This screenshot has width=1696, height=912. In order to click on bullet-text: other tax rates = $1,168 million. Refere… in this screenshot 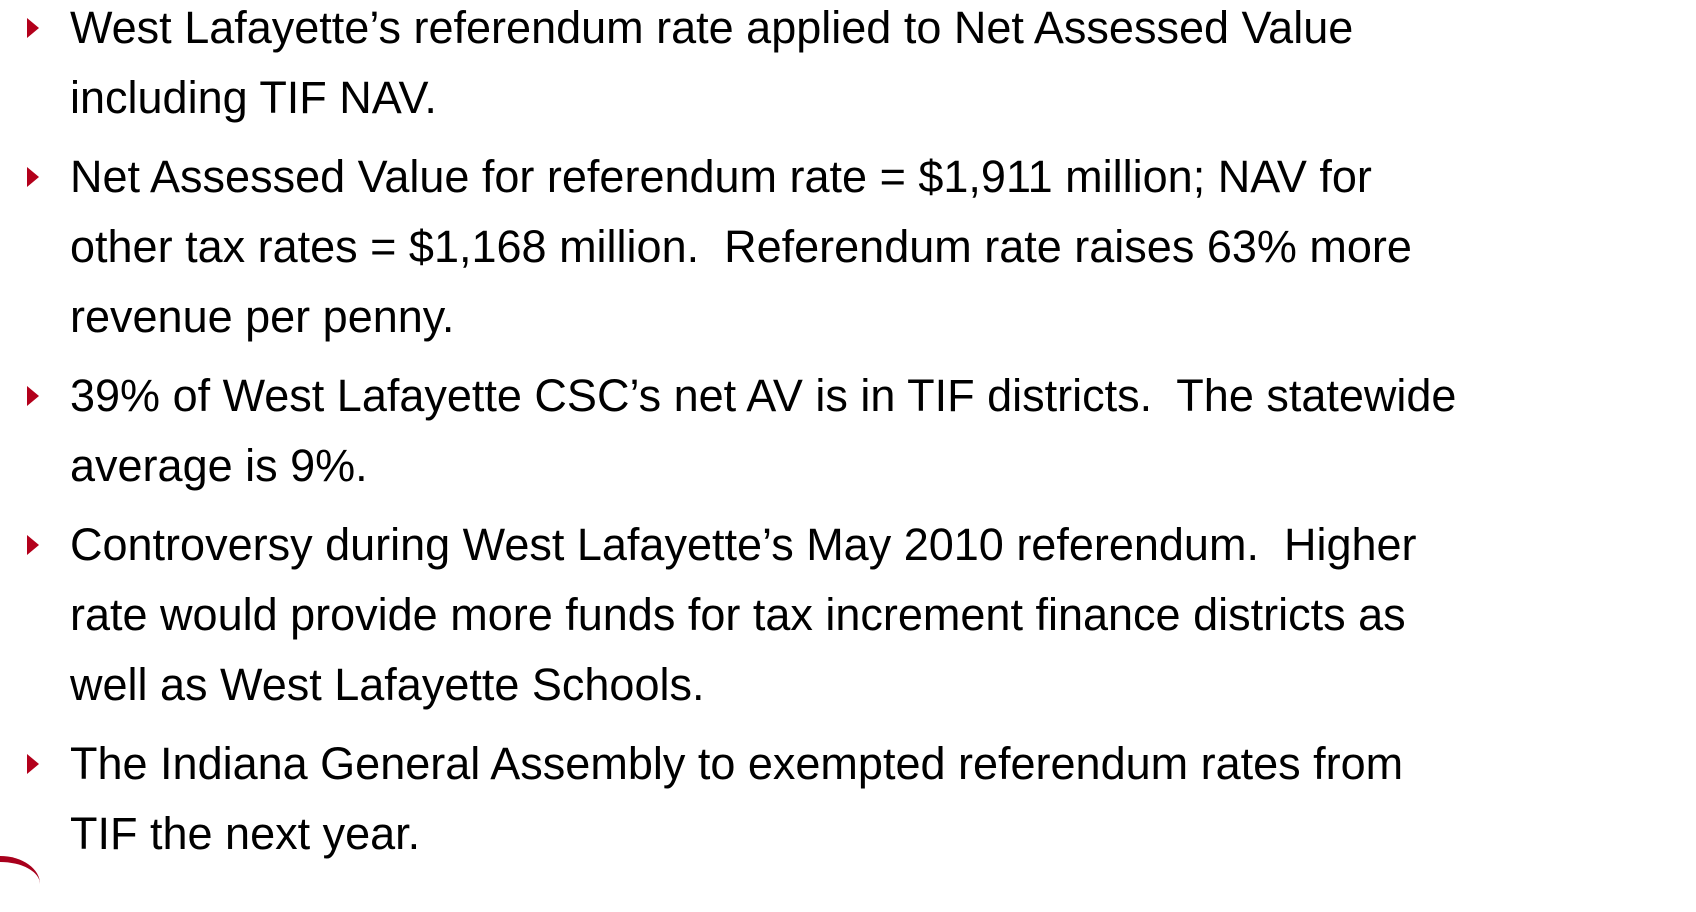, I will do `click(741, 246)`.